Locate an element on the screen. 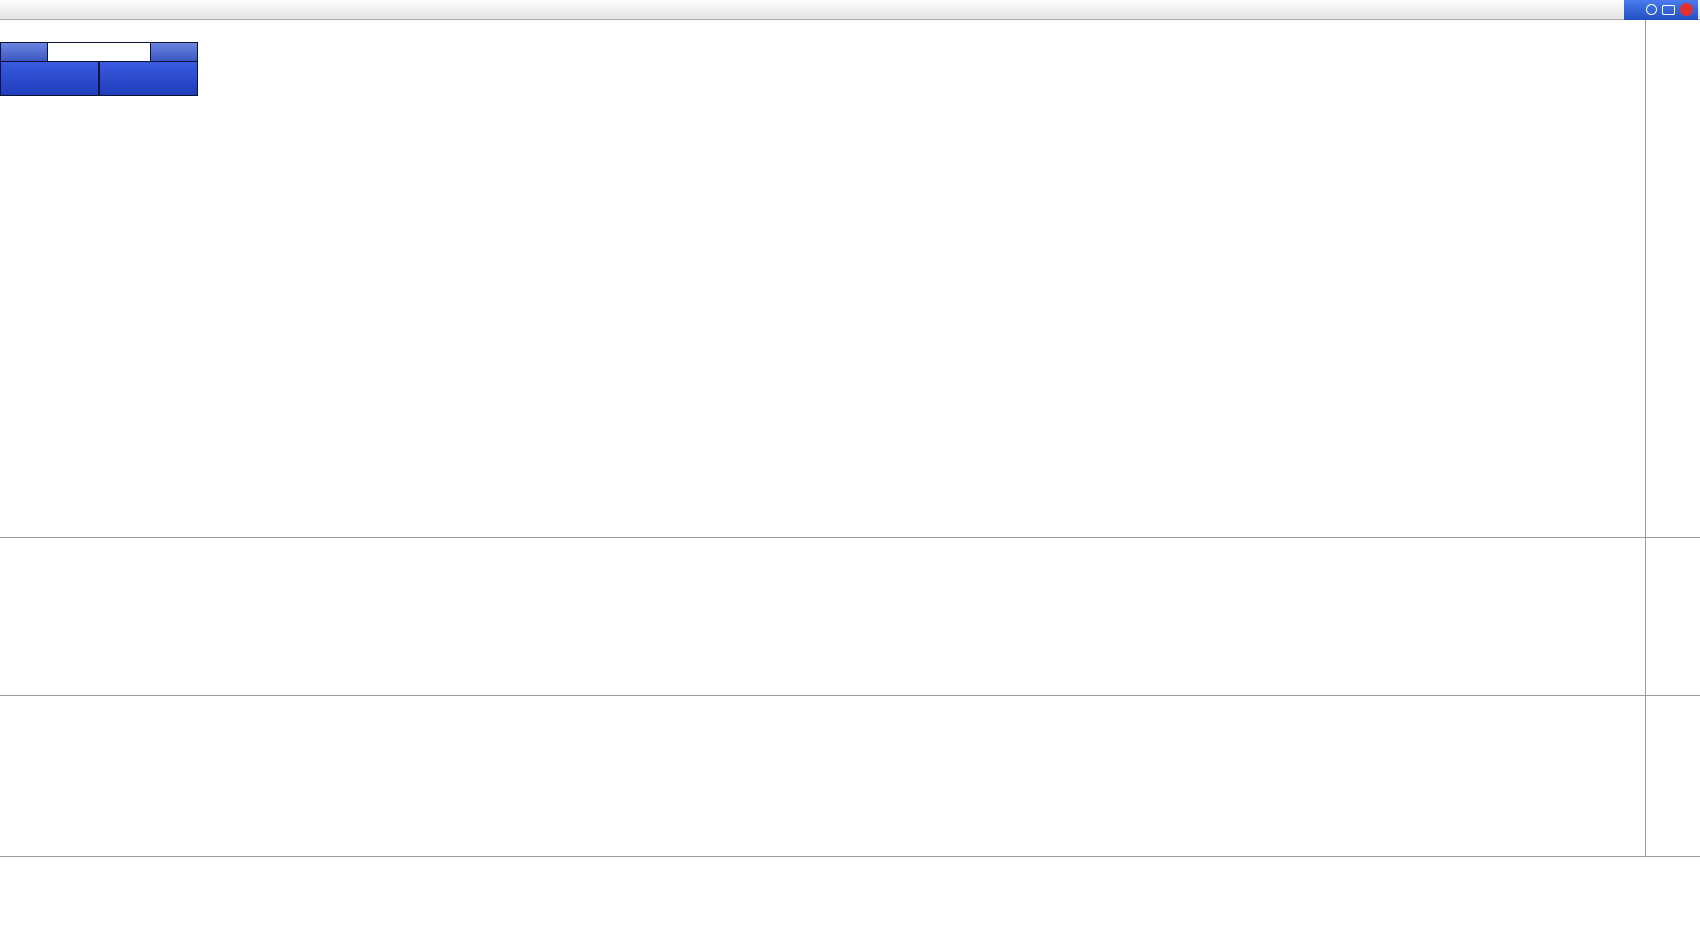  search-icon is located at coordinates (1651, 9).